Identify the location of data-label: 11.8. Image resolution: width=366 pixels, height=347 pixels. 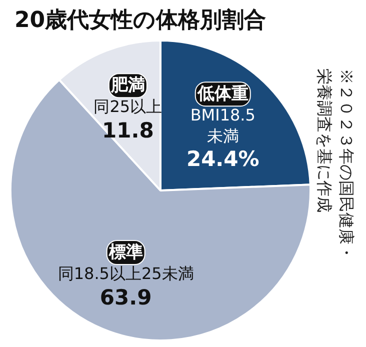
(128, 130).